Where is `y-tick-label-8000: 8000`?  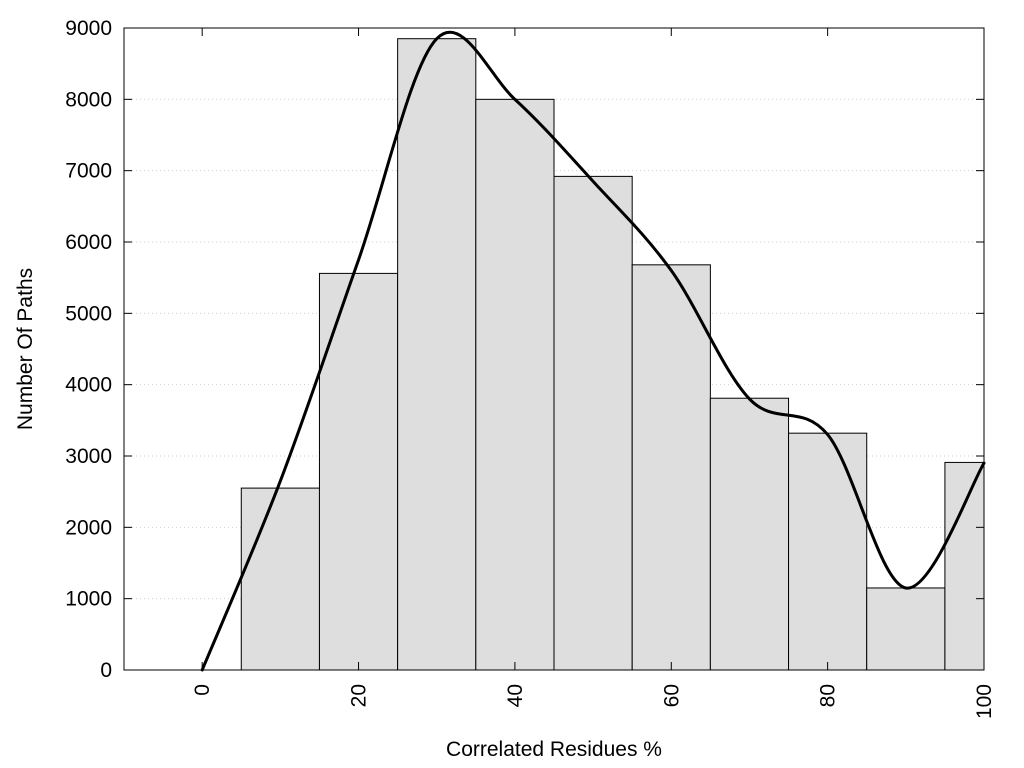
y-tick-label-8000: 8000 is located at coordinates (88, 99).